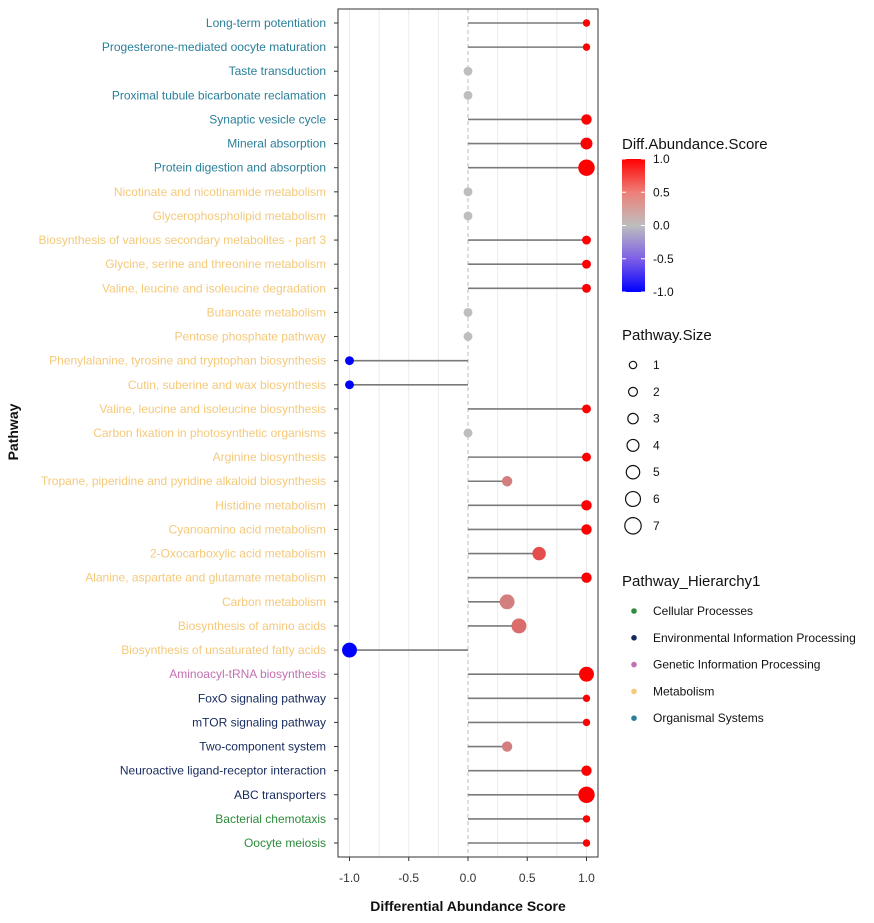 This screenshot has width=874, height=923. Describe the element at coordinates (239, 216) in the screenshot. I see `y-tick-label-glycerophospholipid-metabolism: Glycerophospholipid metabolism` at that location.